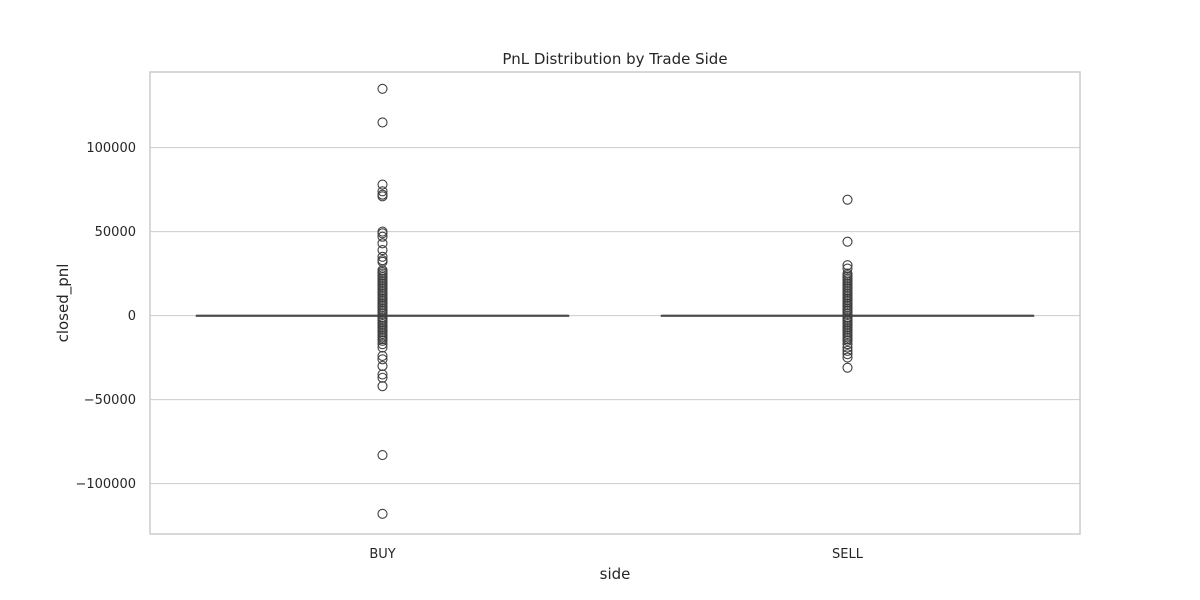 This screenshot has width=1200, height=600. What do you see at coordinates (115, 232) in the screenshot?
I see `y-tick-label: 50000` at bounding box center [115, 232].